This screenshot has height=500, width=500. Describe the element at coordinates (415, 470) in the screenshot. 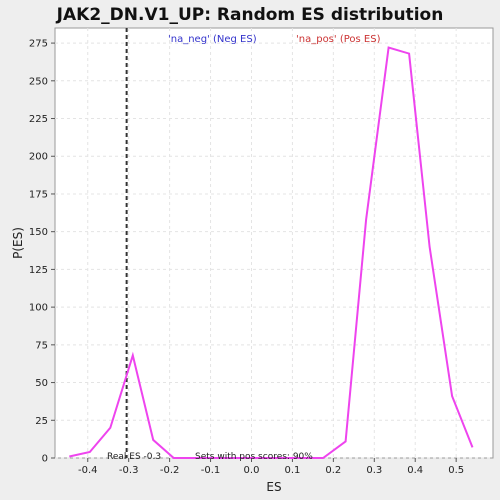

I see `x-tick-label: 0.4` at that location.